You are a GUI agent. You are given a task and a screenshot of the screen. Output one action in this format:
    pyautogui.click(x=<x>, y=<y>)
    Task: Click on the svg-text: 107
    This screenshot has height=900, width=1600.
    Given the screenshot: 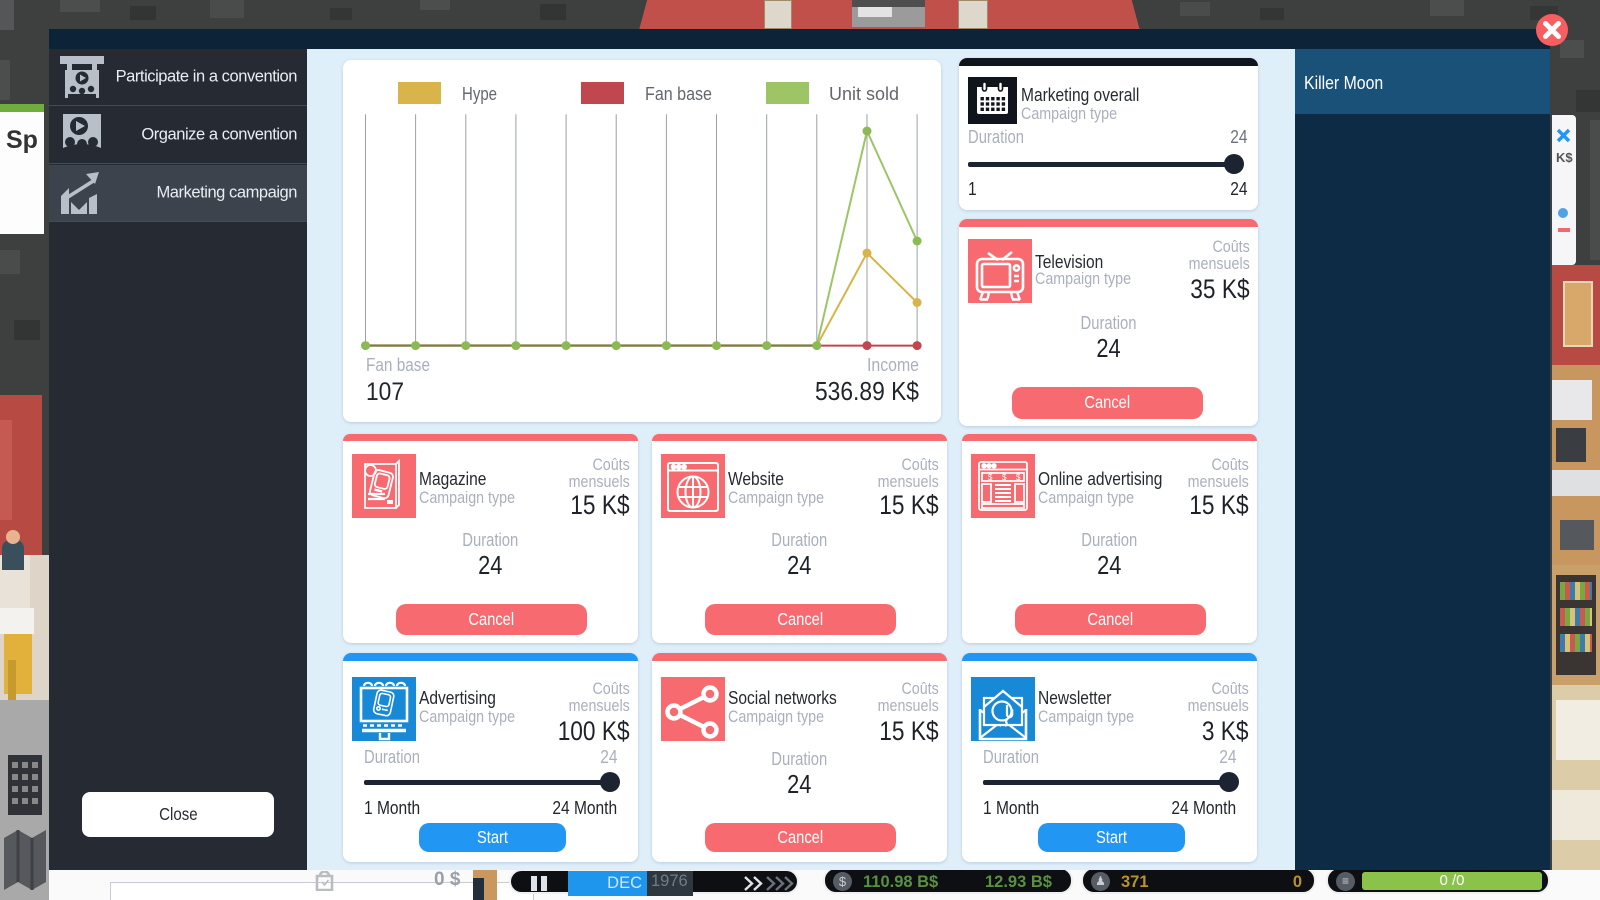 What is the action you would take?
    pyautogui.click(x=385, y=392)
    